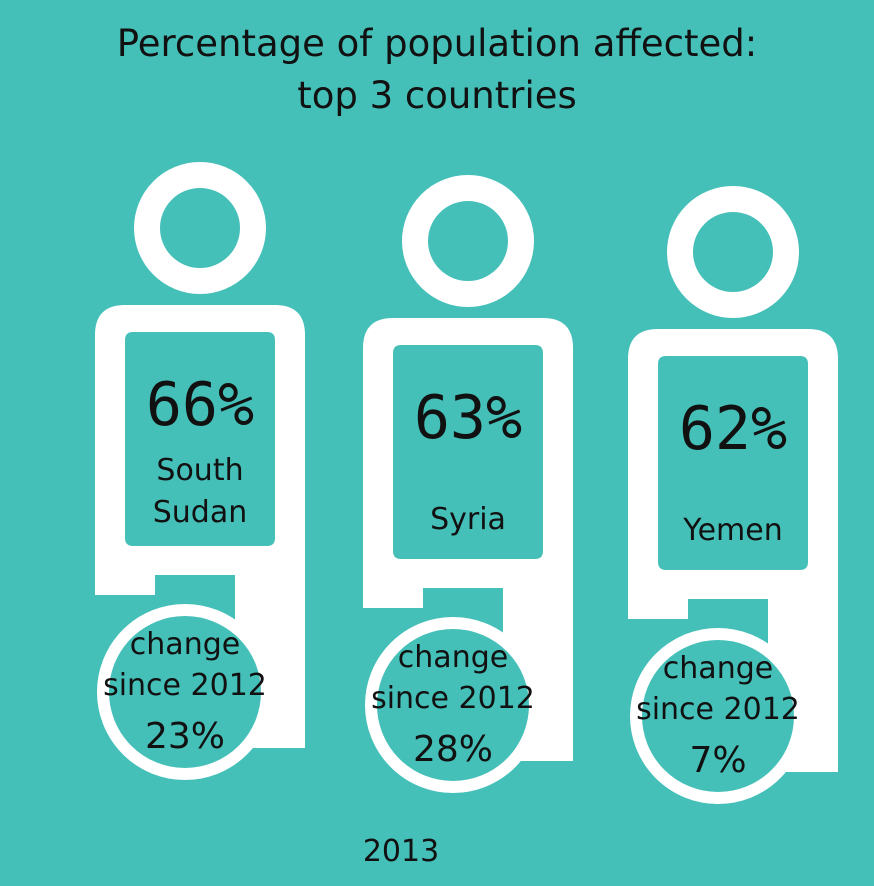  I want to click on chart-title-line-1: Percentage of population affected:, so click(437, 43).